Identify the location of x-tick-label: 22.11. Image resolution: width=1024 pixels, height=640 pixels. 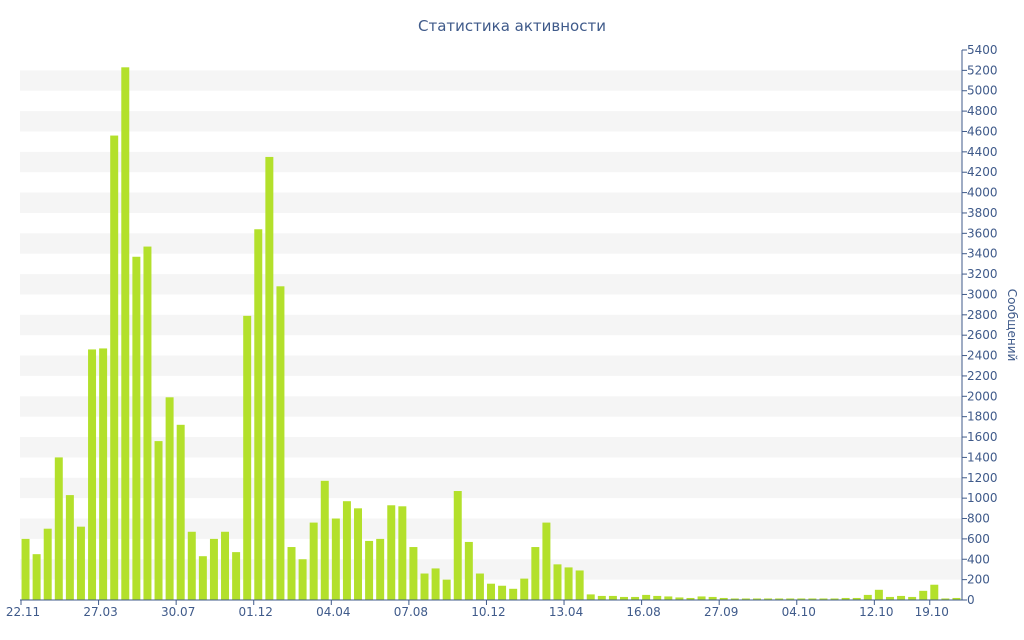
(23, 612).